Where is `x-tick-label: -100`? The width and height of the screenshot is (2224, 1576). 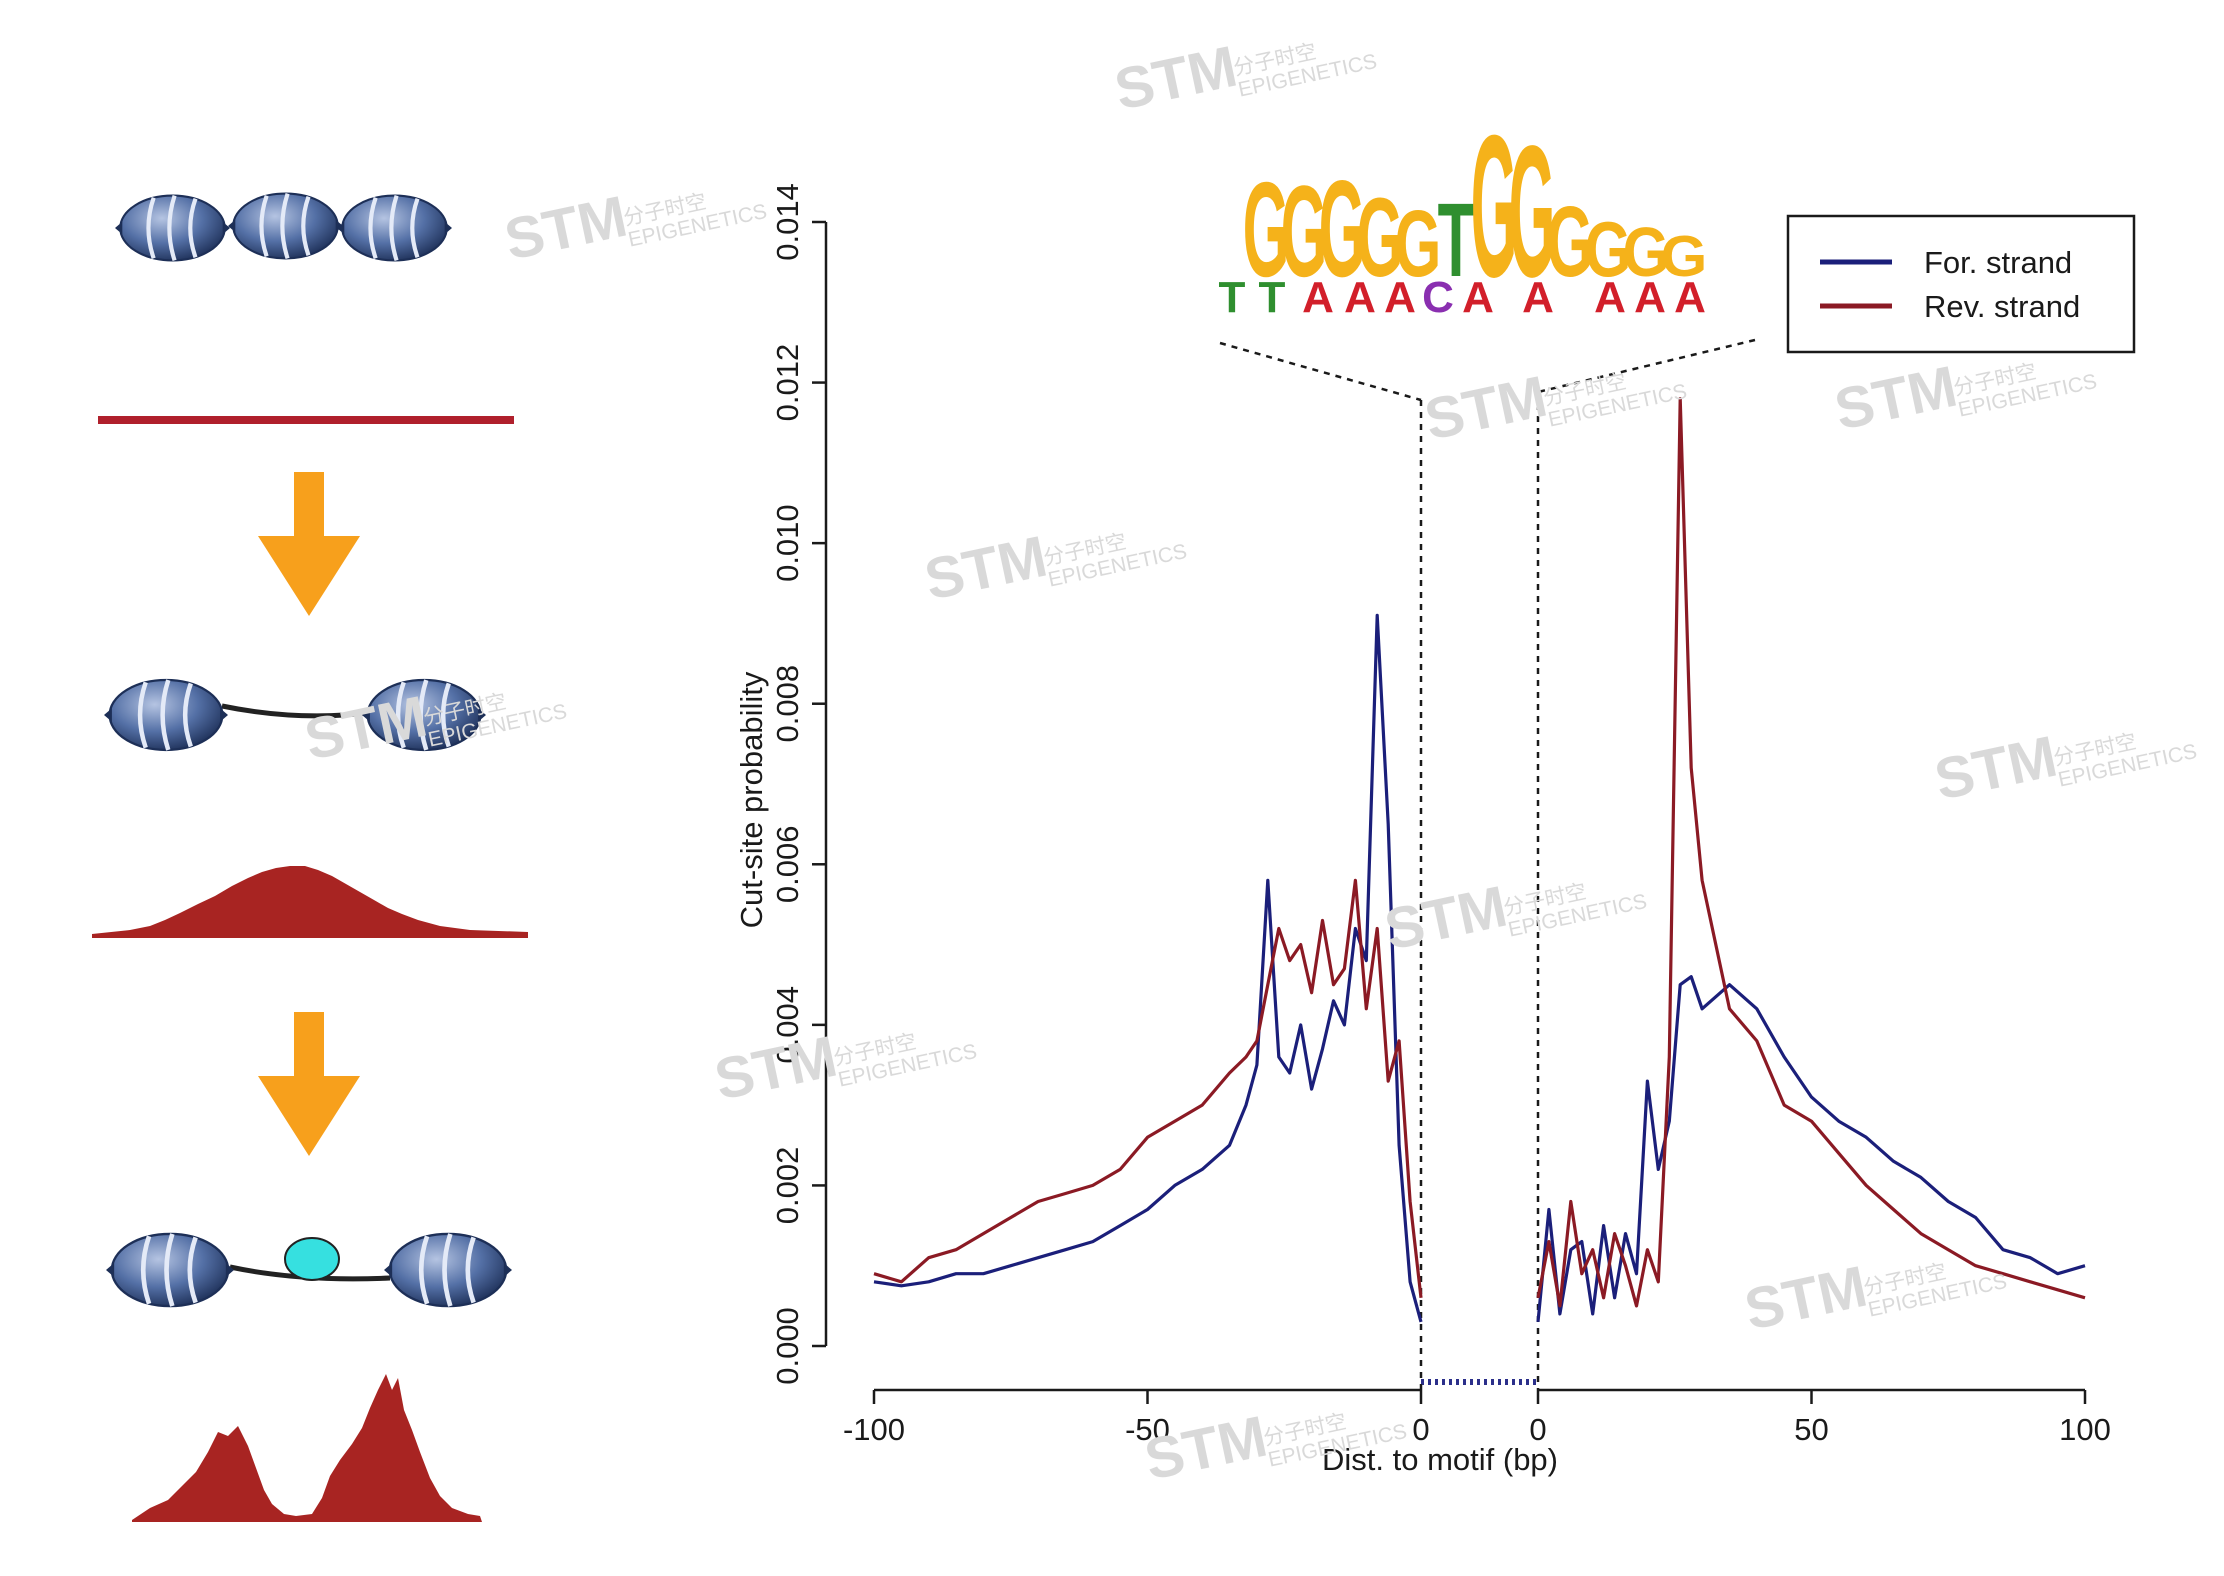 x-tick-label: -100 is located at coordinates (874, 1429).